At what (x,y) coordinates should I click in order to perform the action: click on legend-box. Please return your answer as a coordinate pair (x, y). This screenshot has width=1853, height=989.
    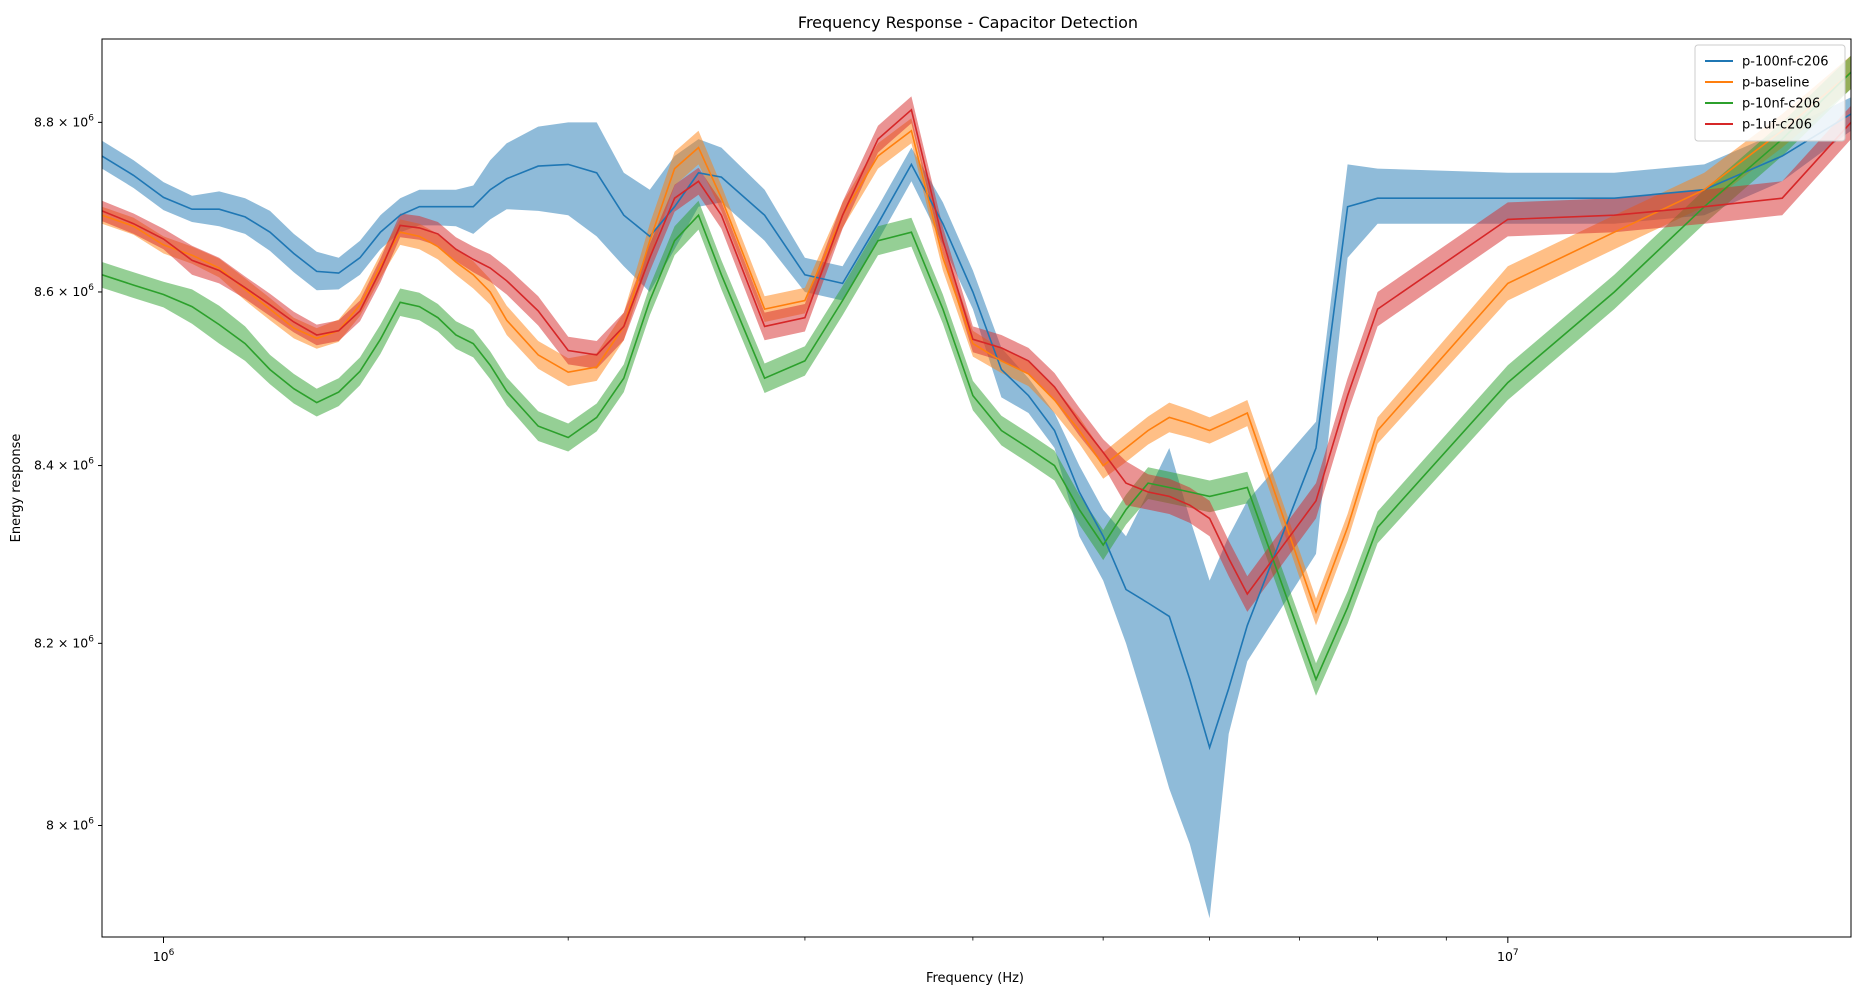
    Looking at the image, I should click on (1770, 93).